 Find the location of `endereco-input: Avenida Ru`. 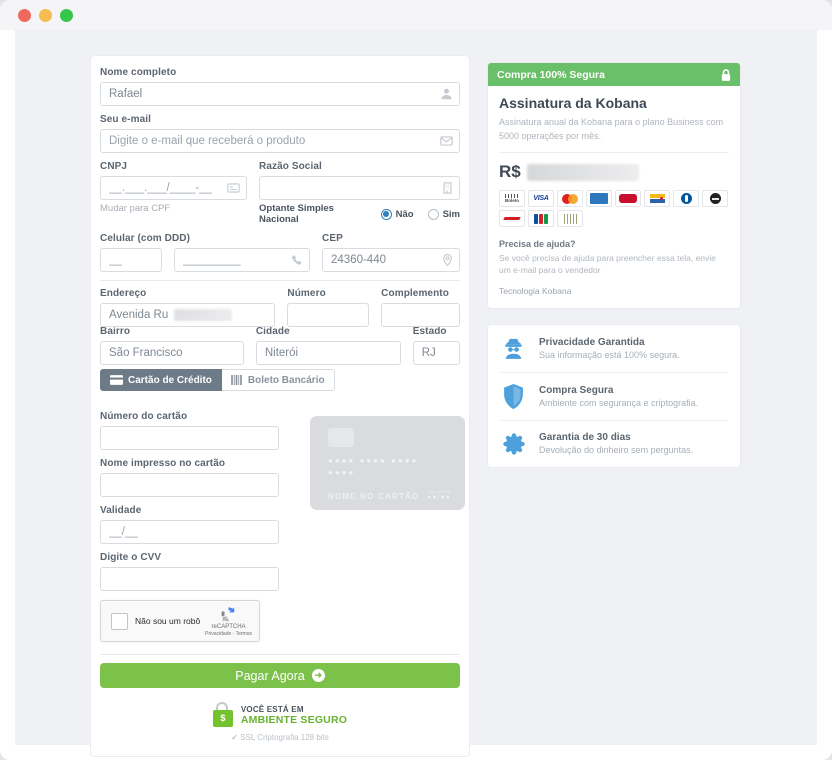

endereco-input: Avenida Ru is located at coordinates (188, 315).